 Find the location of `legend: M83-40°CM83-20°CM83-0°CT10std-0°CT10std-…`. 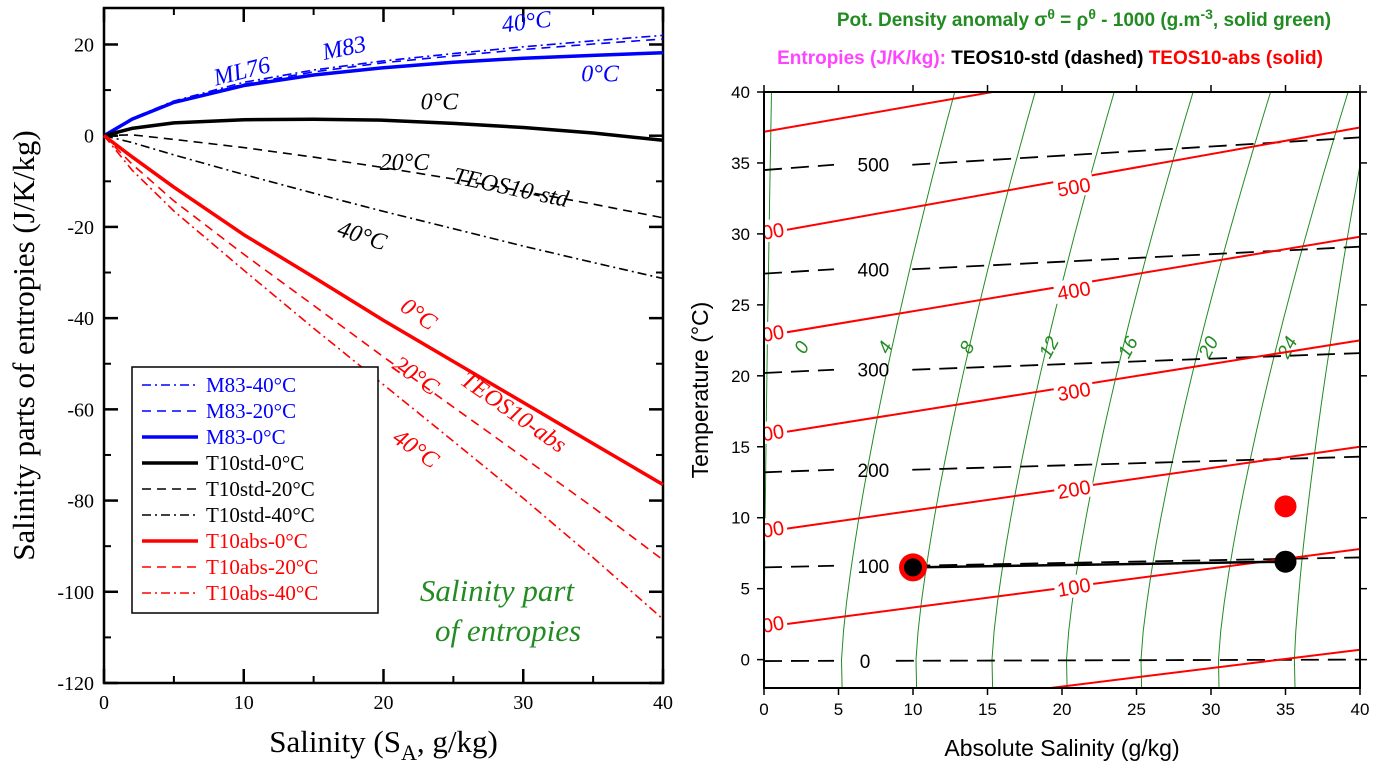

legend: M83-40°CM83-20°CM83-0°CT10std-0°CT10std-… is located at coordinates (255, 490).